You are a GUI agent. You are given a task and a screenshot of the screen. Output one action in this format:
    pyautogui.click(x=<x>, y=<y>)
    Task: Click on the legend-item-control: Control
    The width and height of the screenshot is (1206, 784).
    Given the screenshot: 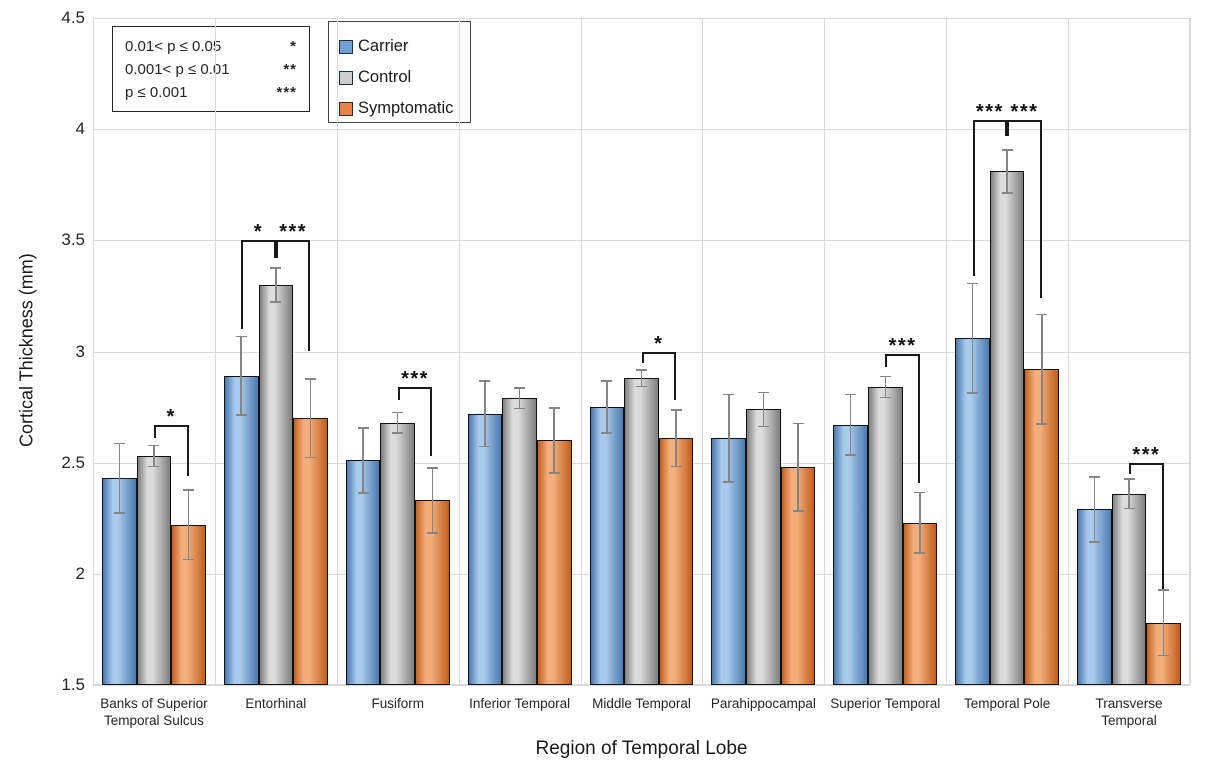 What is the action you would take?
    pyautogui.click(x=404, y=77)
    